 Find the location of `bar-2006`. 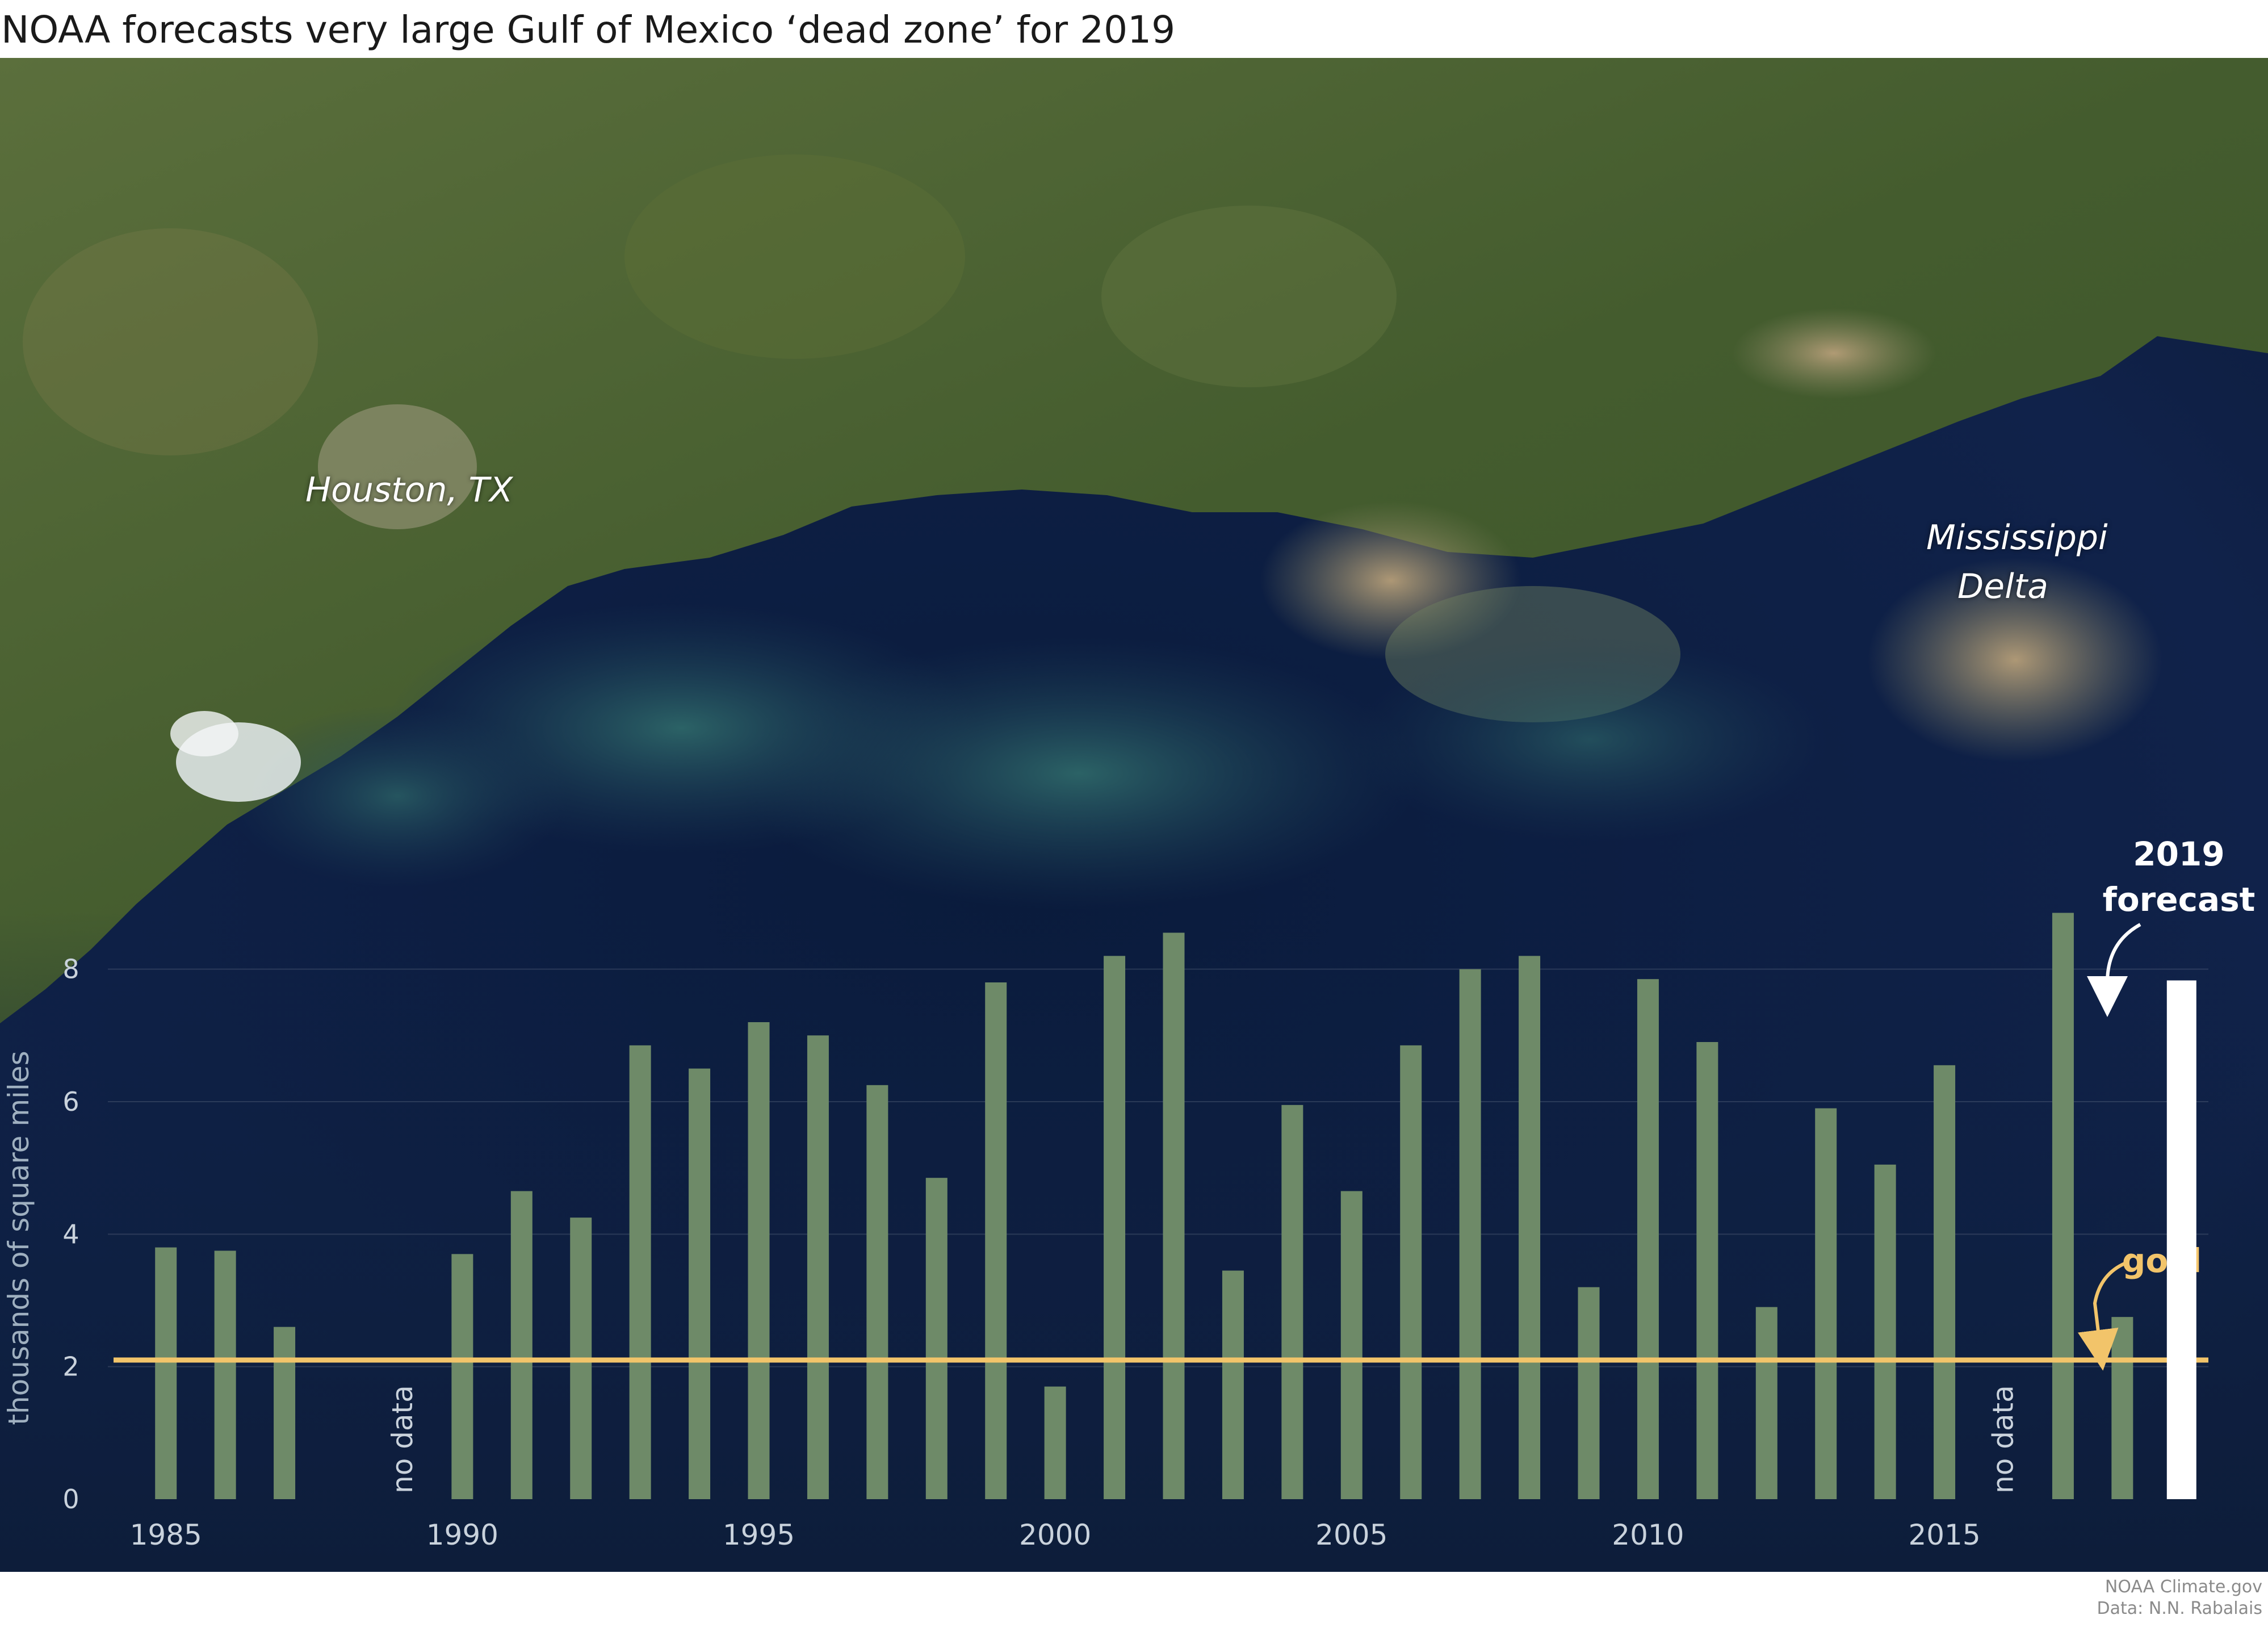

bar-2006 is located at coordinates (1411, 1272).